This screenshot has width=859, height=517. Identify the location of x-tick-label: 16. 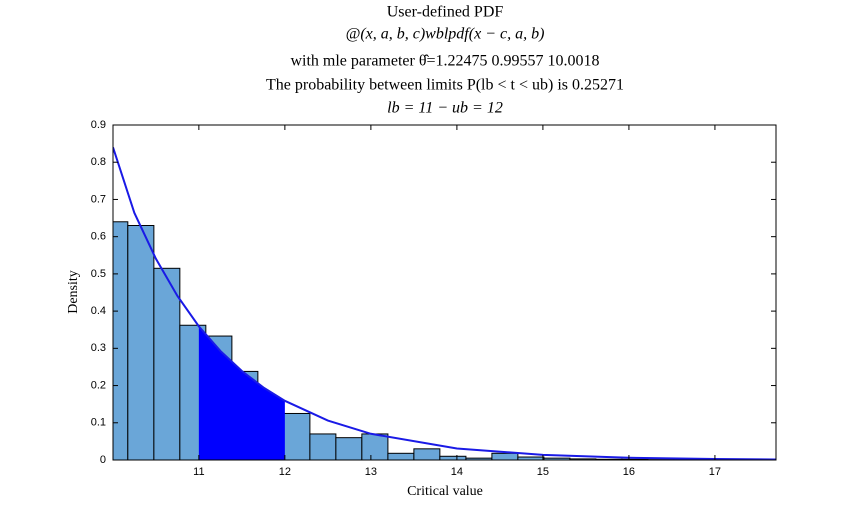
(629, 472).